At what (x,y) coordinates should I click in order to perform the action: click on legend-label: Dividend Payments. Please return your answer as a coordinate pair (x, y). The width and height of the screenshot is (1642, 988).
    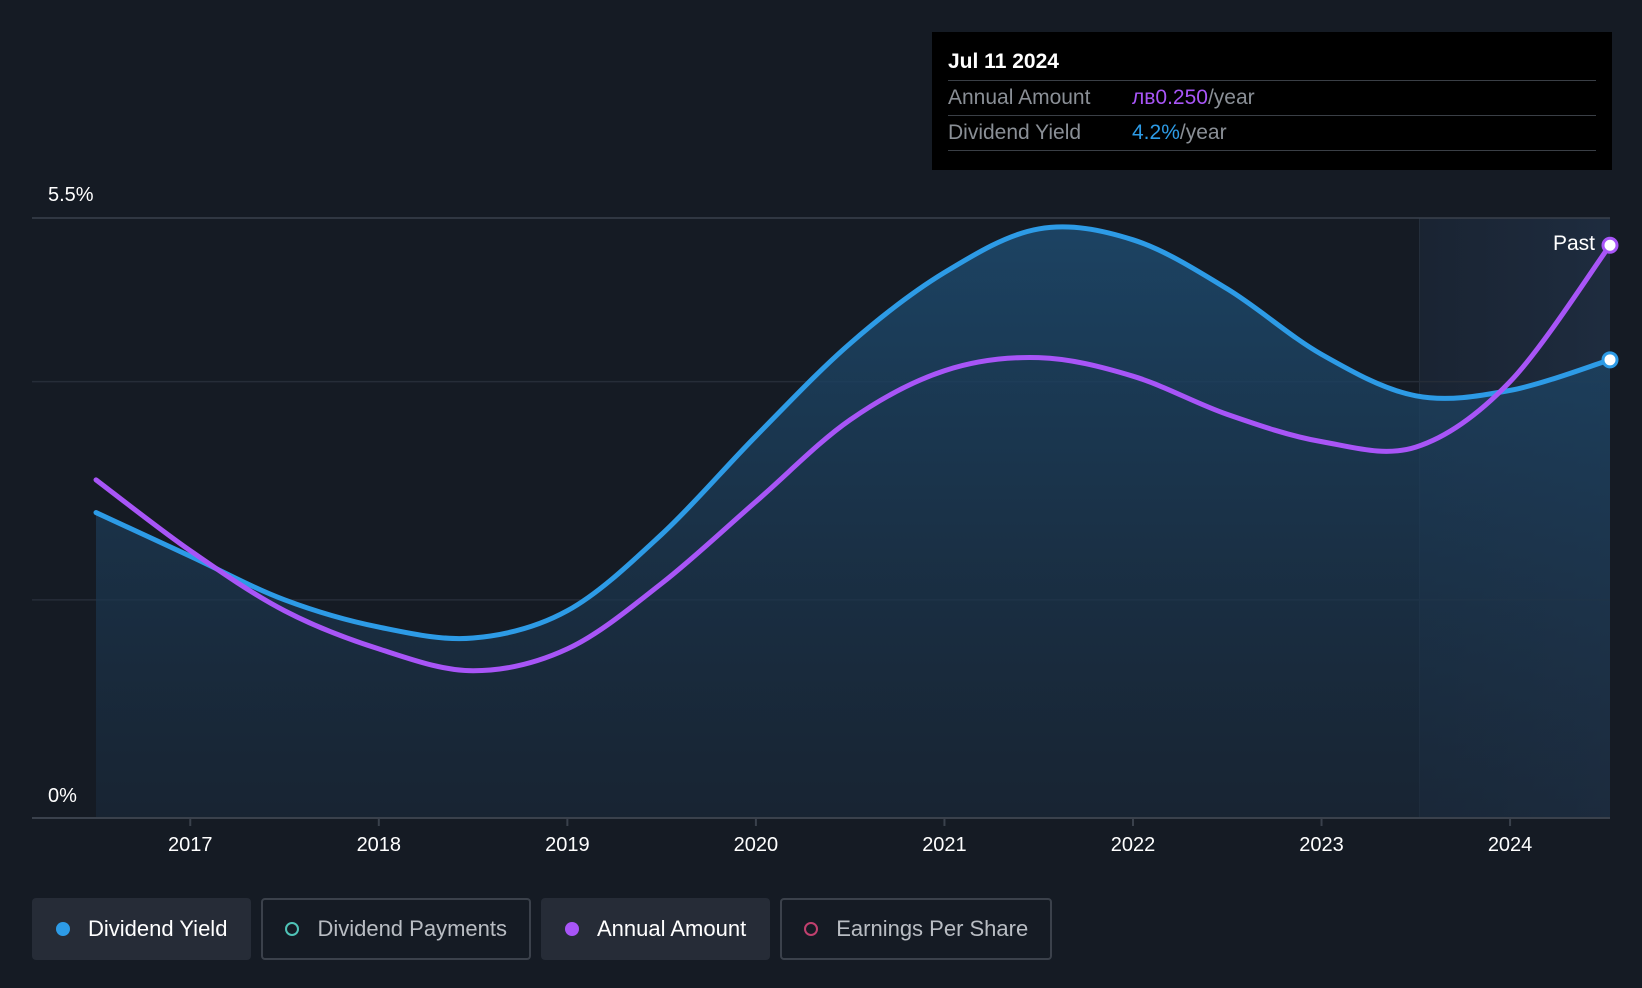
    Looking at the image, I should click on (412, 928).